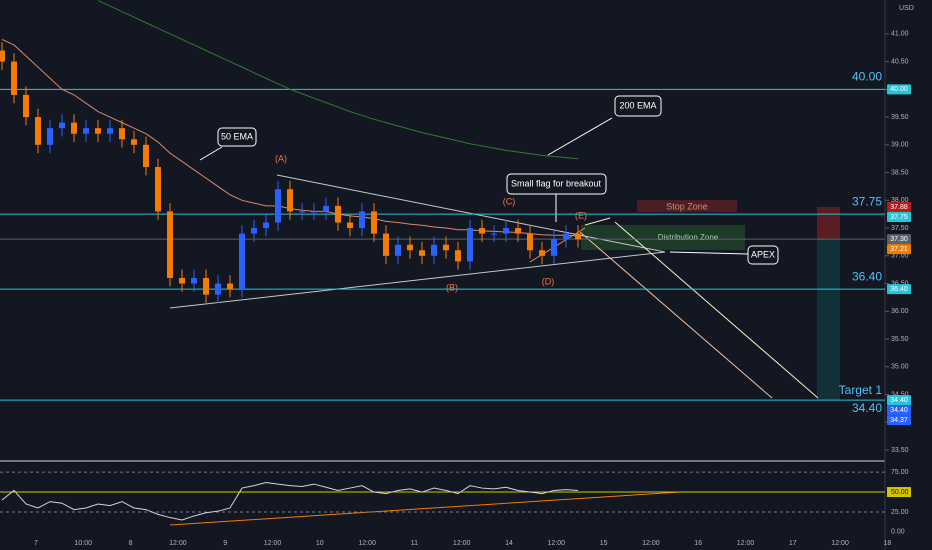 This screenshot has width=932, height=550. Describe the element at coordinates (900, 256) in the screenshot. I see `y-tick-label: 37.00` at that location.